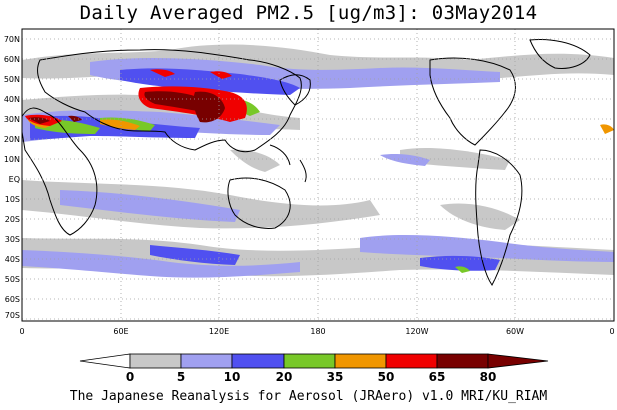  What do you see at coordinates (12, 259) in the screenshot?
I see `lat-label: 40S` at bounding box center [12, 259].